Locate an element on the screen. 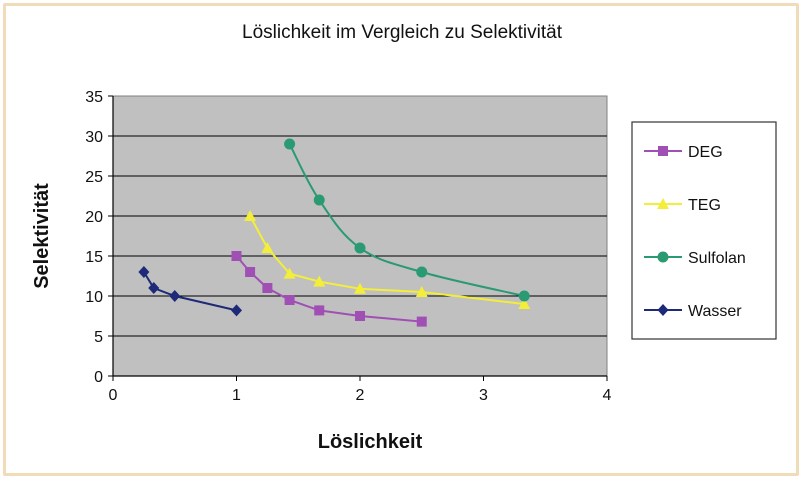 The height and width of the screenshot is (477, 800). legend-item-sulfolan: Sulfolan is located at coordinates (695, 258).